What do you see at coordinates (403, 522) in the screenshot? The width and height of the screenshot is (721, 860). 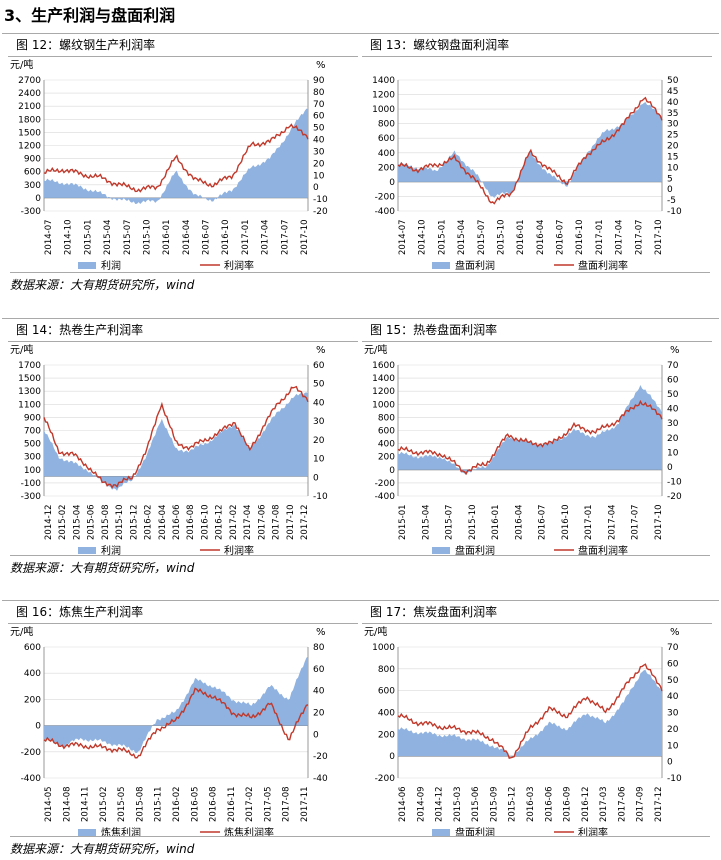 I see `x-tick-label: 2015-01` at bounding box center [403, 522].